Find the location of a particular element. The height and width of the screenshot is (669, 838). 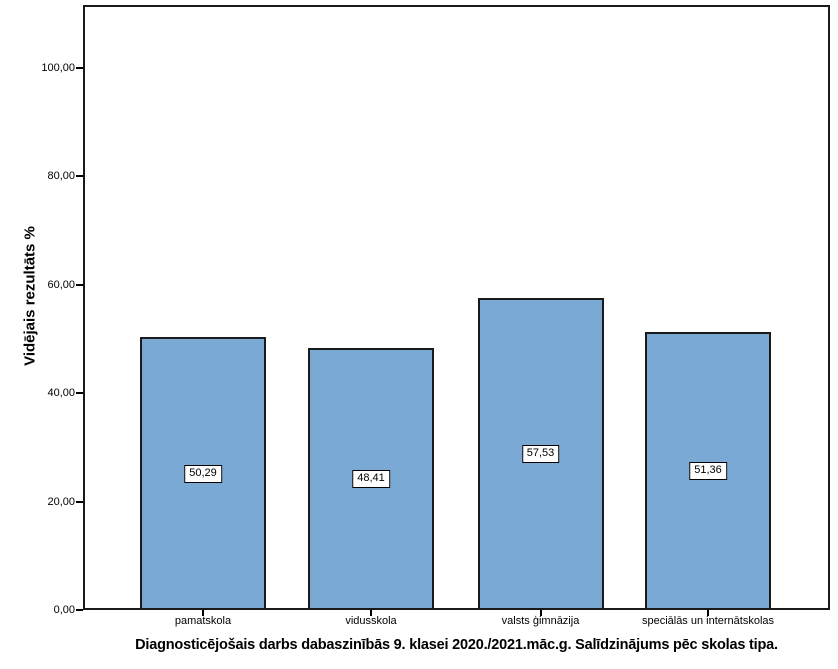

y-axis-tick-label: 40,00 is located at coordinates (61, 393).